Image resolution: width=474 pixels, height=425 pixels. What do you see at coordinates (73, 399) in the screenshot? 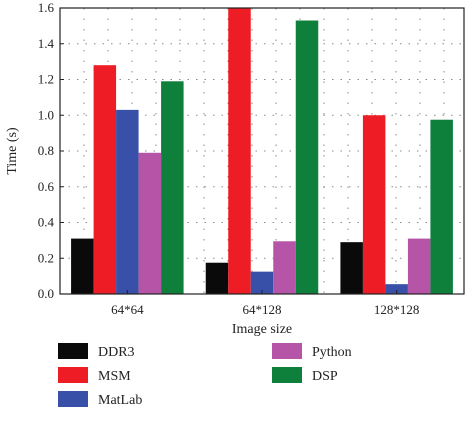
I see `legend-swatch-matlab` at bounding box center [73, 399].